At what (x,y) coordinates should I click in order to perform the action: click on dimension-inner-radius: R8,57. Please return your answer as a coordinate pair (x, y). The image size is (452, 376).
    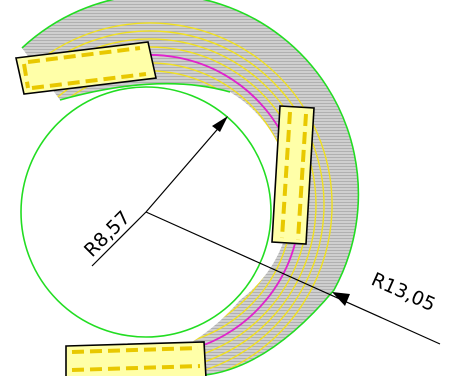
    Looking at the image, I should click on (154, 191).